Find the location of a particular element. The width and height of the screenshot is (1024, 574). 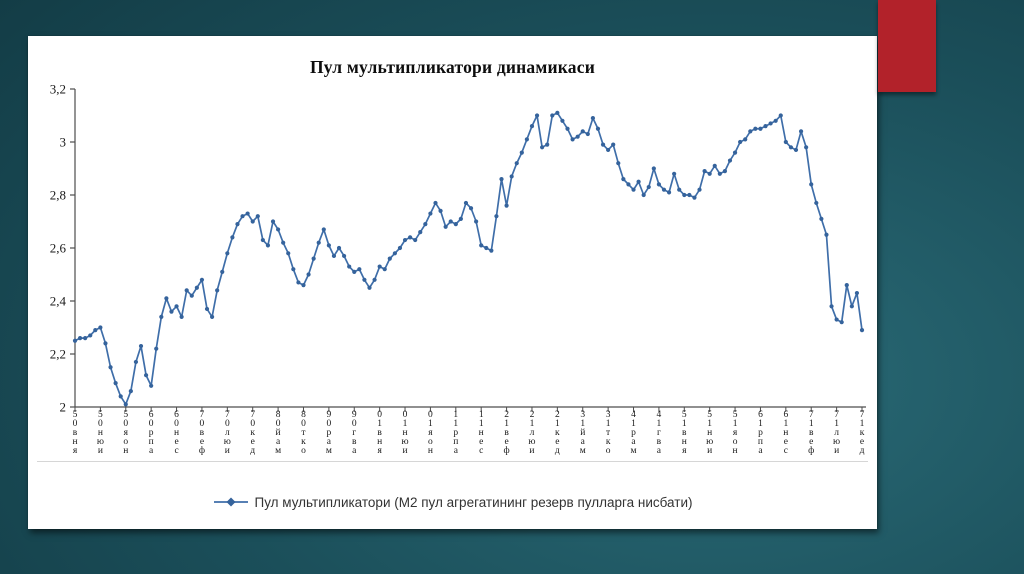

svg-text: 3,2 is located at coordinates (58, 89).